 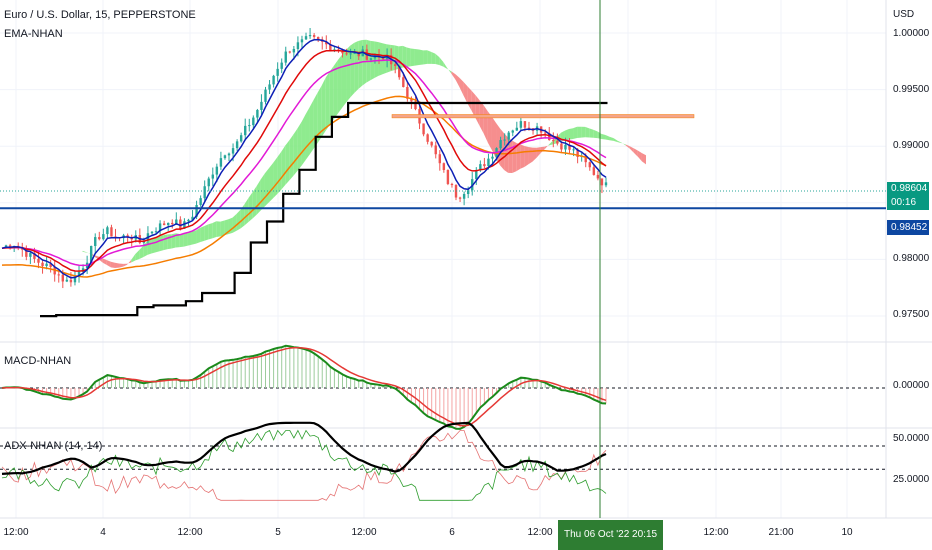 I want to click on adx-pane, so click(x=443, y=461).